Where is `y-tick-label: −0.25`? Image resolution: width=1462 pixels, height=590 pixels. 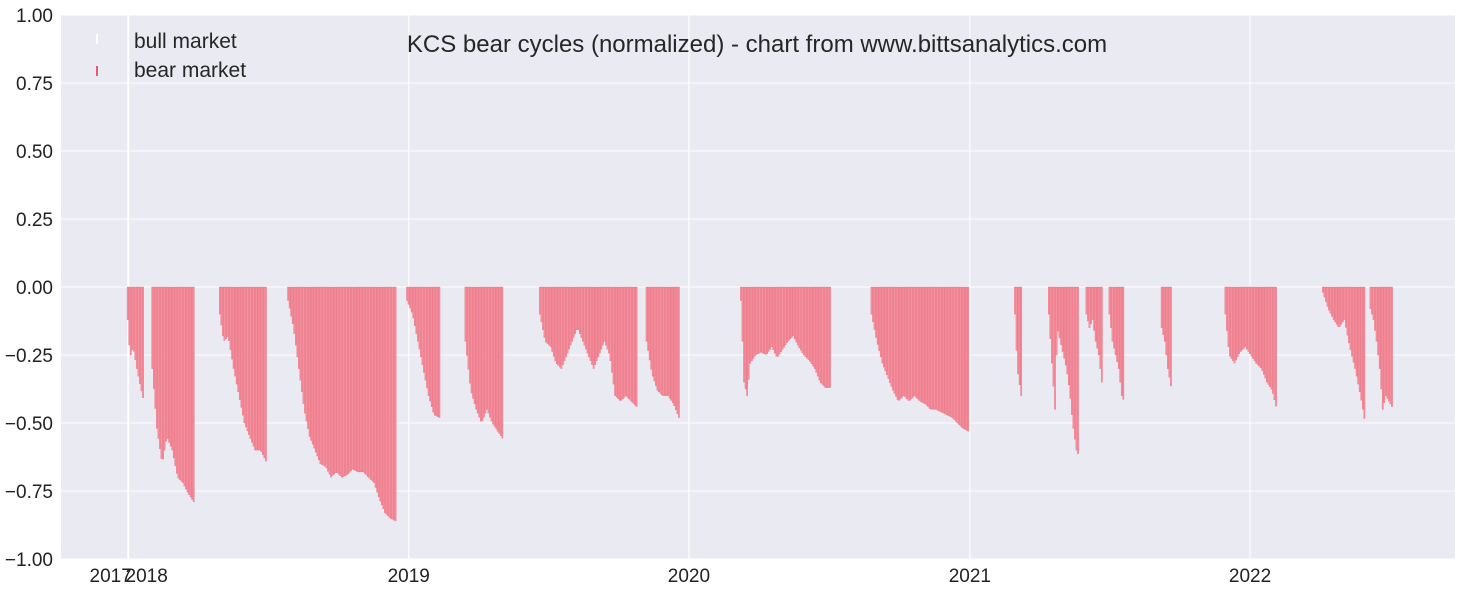
y-tick-label: −0.25 is located at coordinates (29, 356).